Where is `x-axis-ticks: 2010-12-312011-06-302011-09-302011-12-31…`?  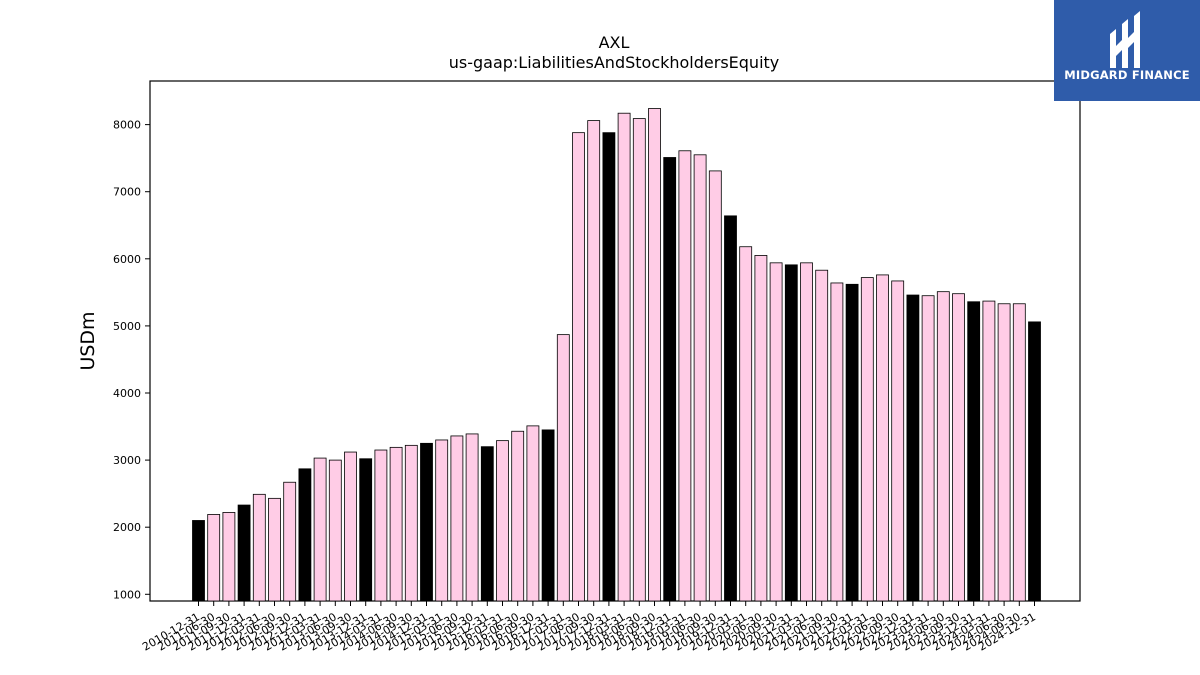 x-axis-ticks: 2010-12-312011-06-302011-09-302011-12-31… is located at coordinates (589, 627).